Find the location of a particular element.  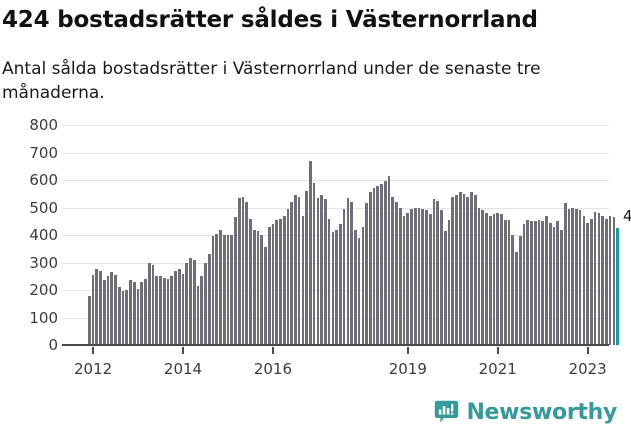

x-axis-tick-label: 2019 is located at coordinates (407, 369).